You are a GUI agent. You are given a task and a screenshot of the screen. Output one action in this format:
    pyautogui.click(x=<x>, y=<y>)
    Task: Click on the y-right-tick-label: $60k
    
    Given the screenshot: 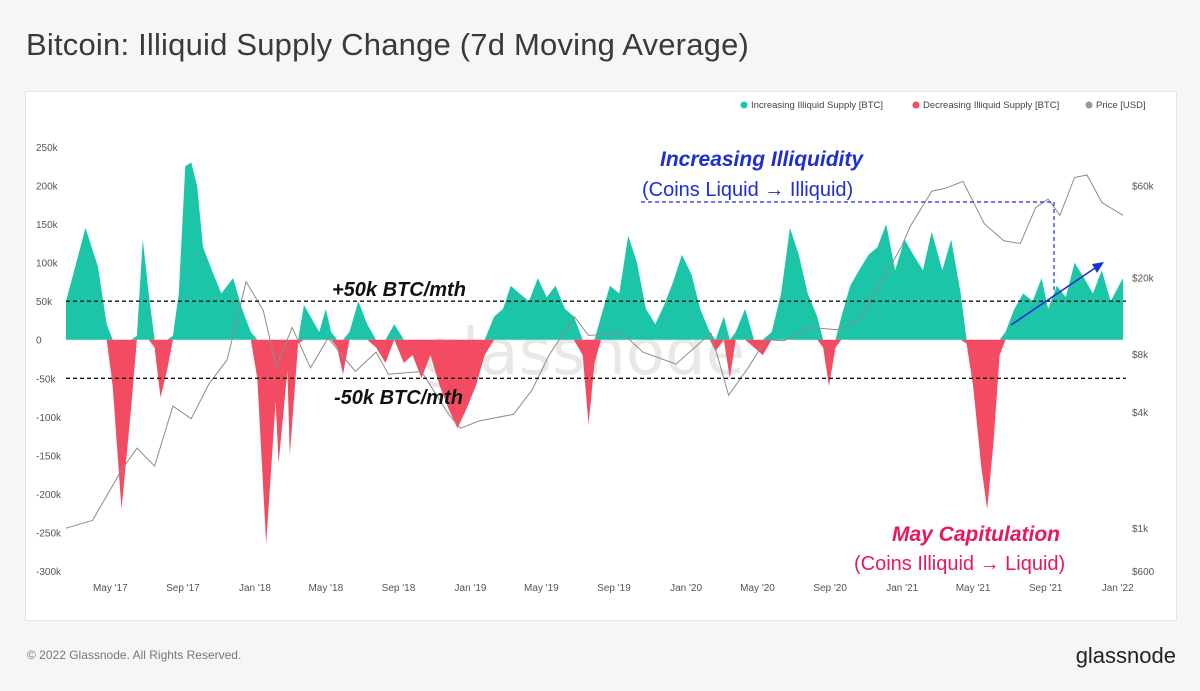 What is the action you would take?
    pyautogui.click(x=1143, y=186)
    